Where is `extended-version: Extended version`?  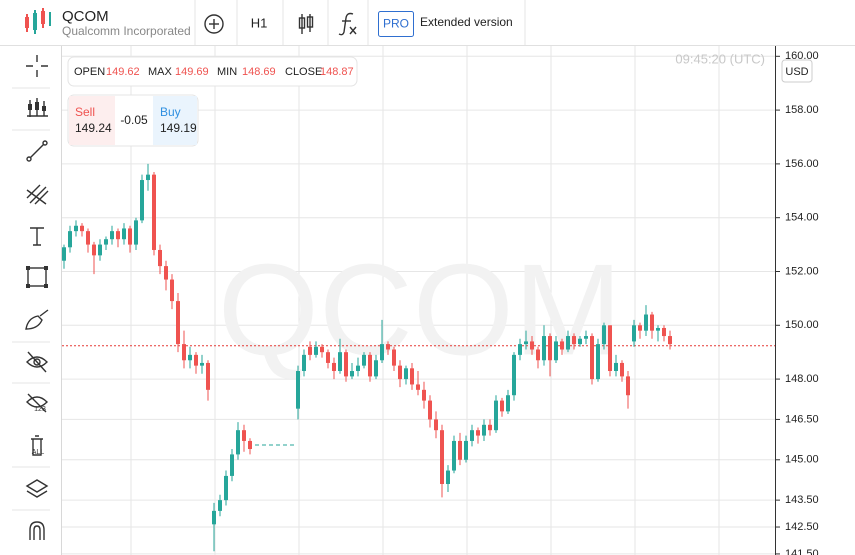
extended-version: Extended version is located at coordinates (466, 22).